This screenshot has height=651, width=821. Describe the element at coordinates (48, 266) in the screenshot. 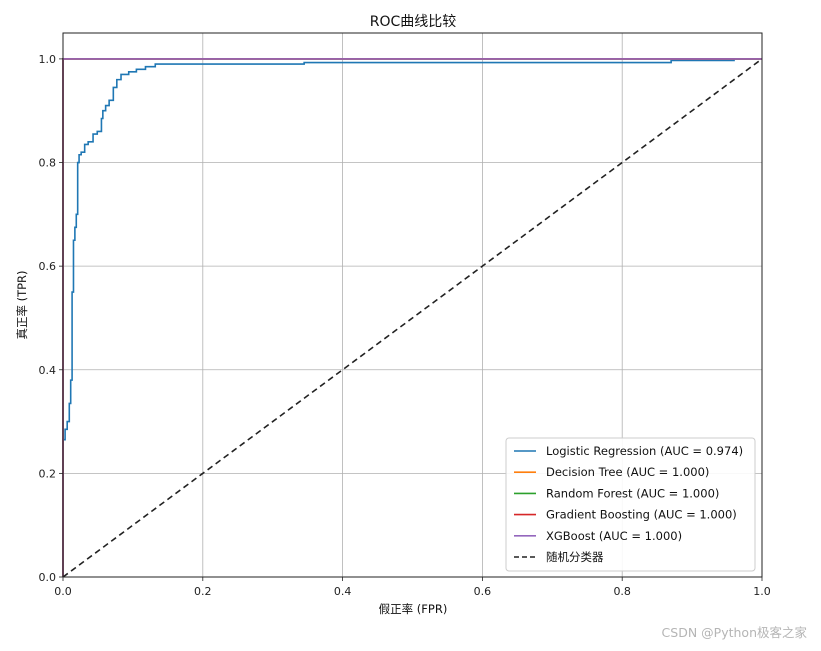

I see `y-tick-label: 0.6` at that location.